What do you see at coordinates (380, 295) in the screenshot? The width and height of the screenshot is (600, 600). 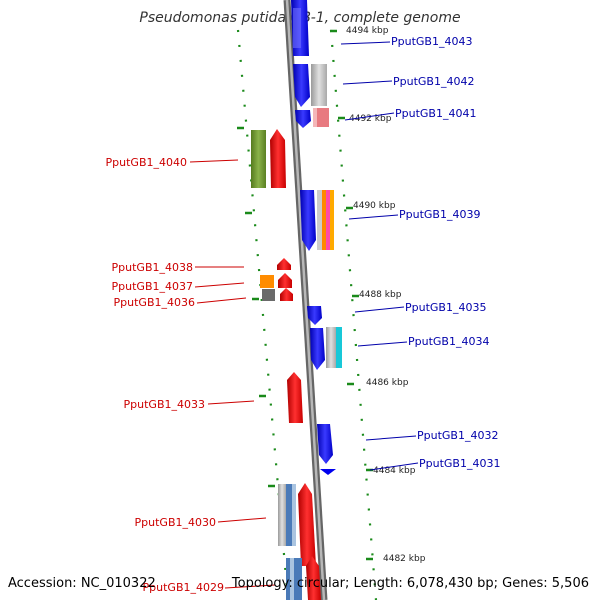 I see `kbp-label: 4488 kbp` at bounding box center [380, 295].